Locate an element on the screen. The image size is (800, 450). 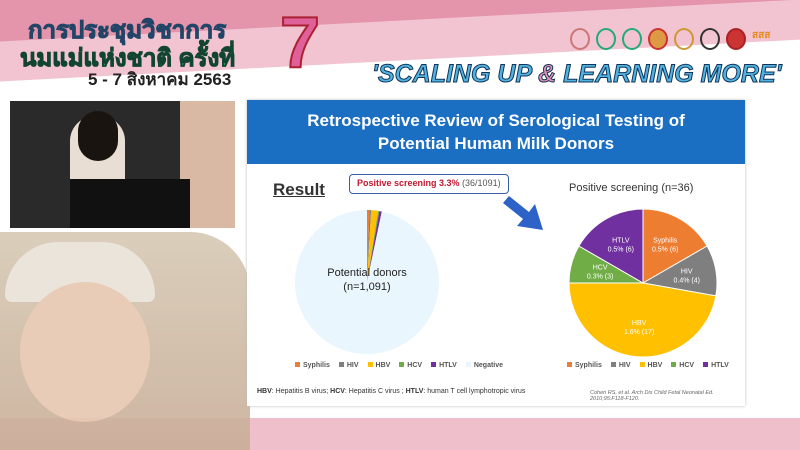
pie-data-label: HIV is located at coordinates (687, 271).